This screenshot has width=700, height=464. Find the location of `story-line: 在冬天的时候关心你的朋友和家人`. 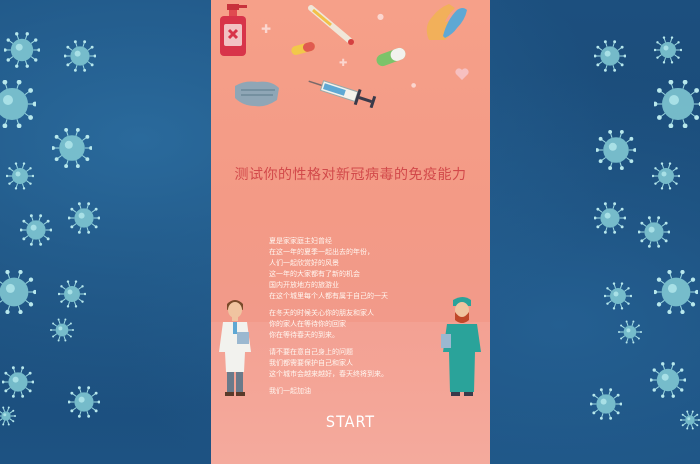

story-line: 在冬天的时候关心你的朋友和家人 is located at coordinates (321, 313).